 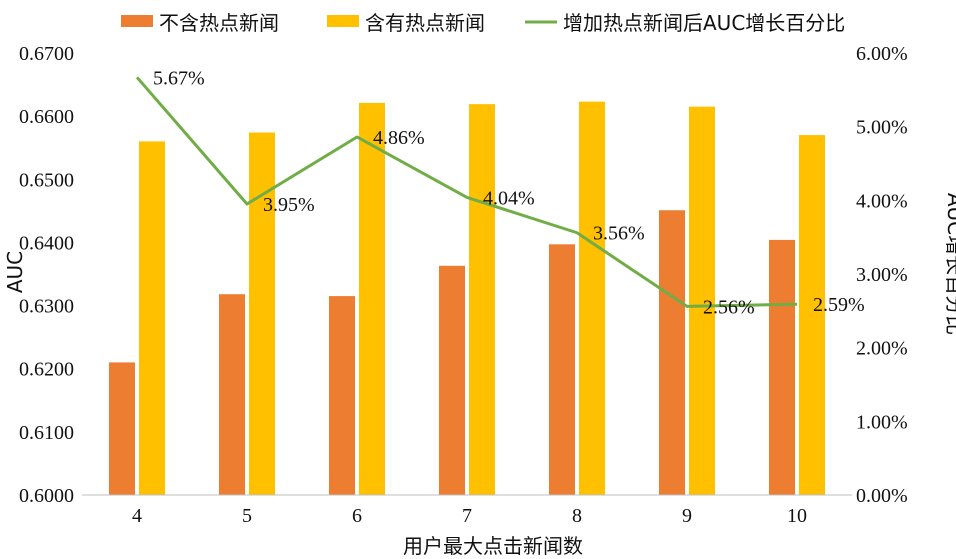 What do you see at coordinates (46, 370) in the screenshot?
I see `y-tick-label: 0.6200` at bounding box center [46, 370].